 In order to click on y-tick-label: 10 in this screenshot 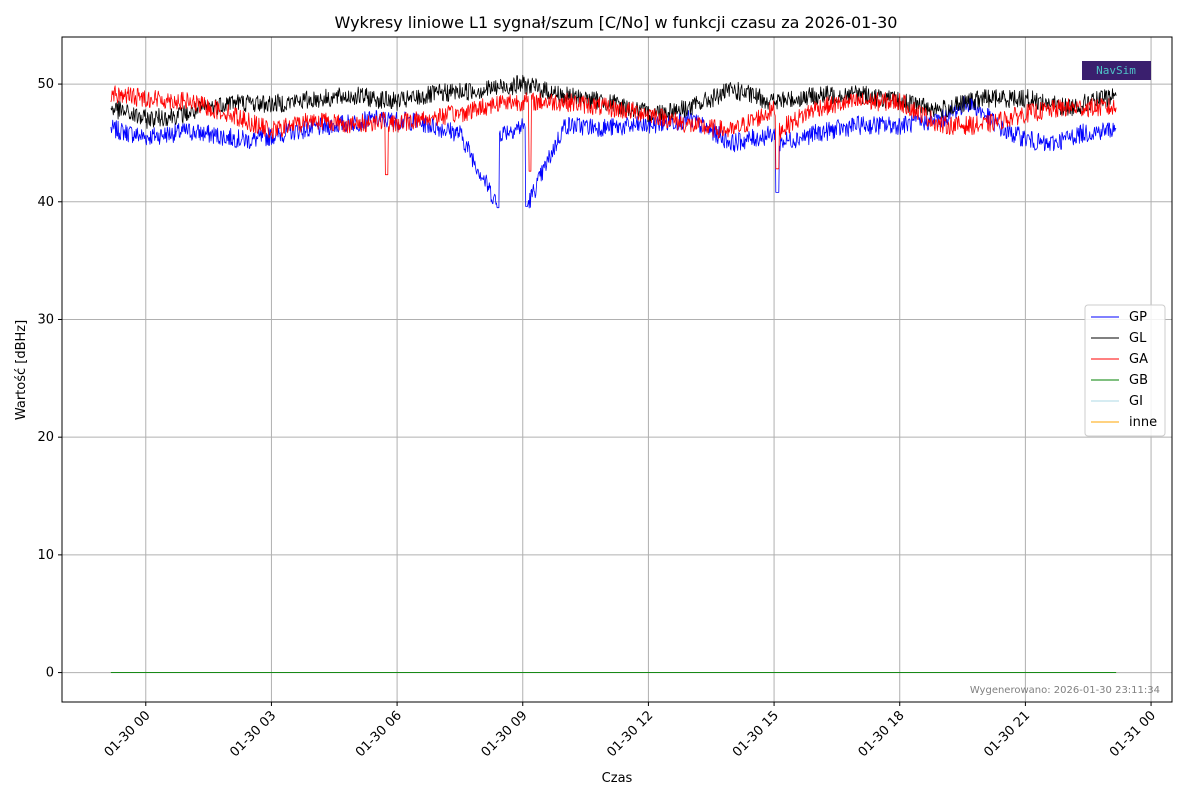, I will do `click(45, 555)`.